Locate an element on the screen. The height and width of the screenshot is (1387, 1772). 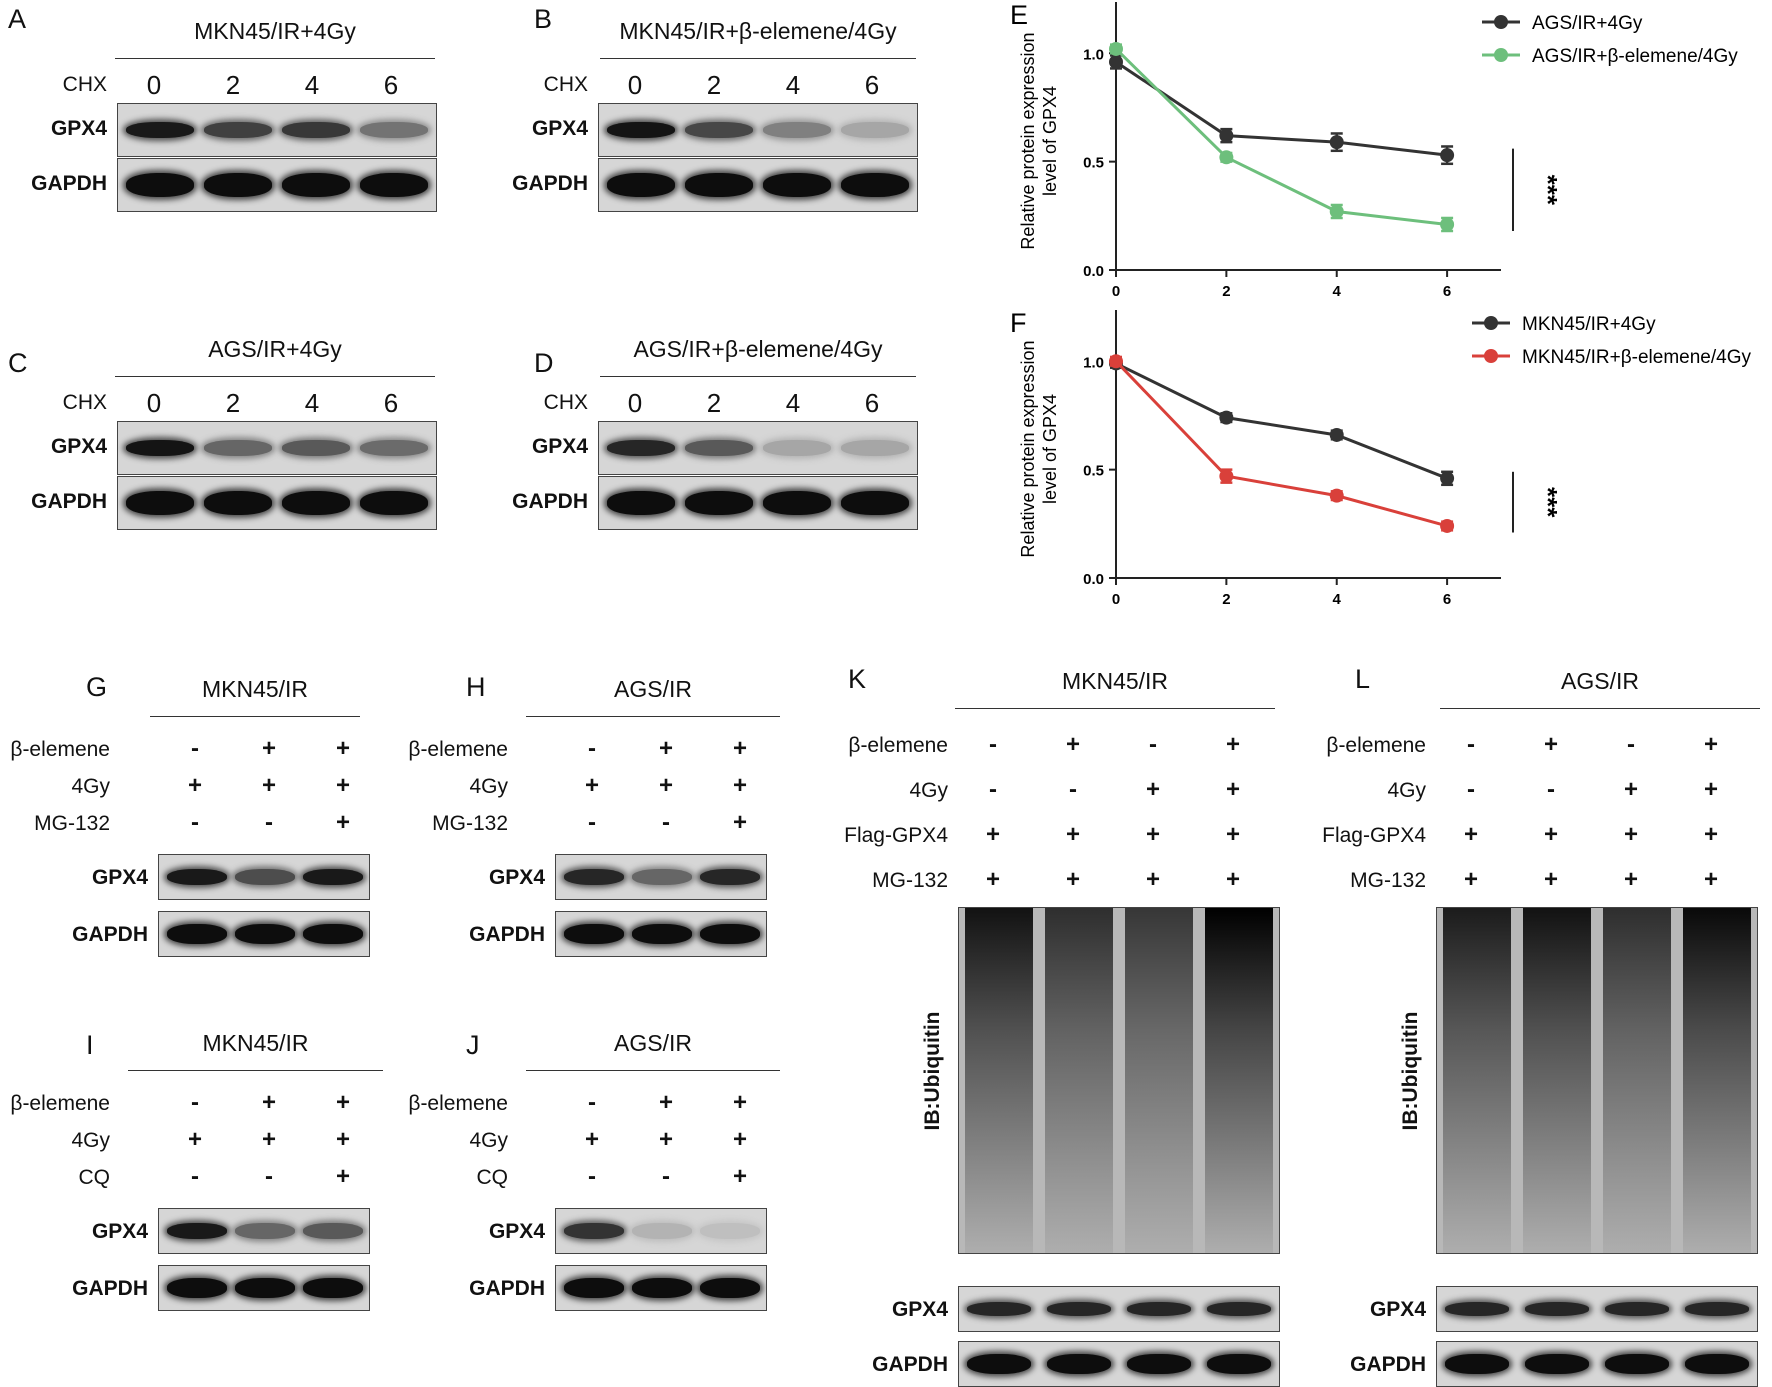
gapdh-blot is located at coordinates (264, 1288).